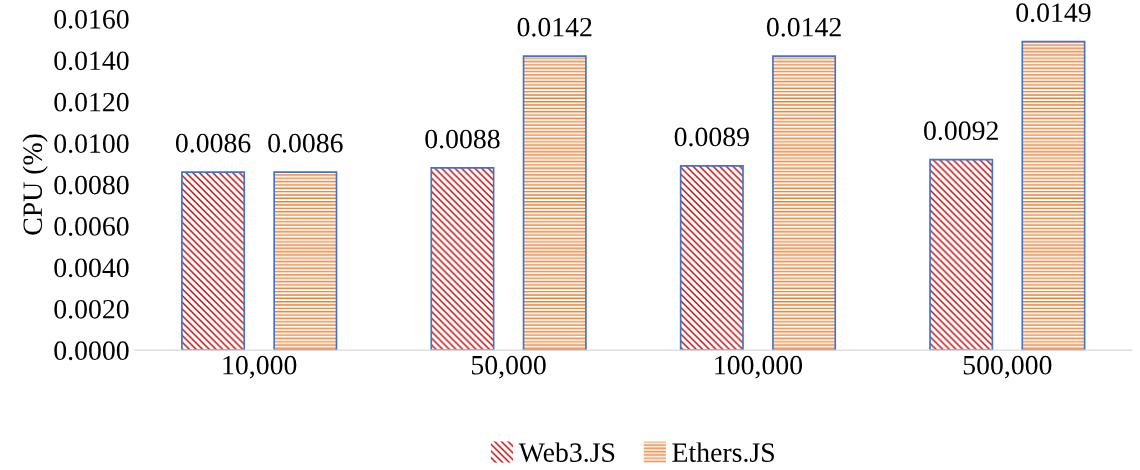  What do you see at coordinates (91, 226) in the screenshot?
I see `y-tick-label: 0.0060` at bounding box center [91, 226].